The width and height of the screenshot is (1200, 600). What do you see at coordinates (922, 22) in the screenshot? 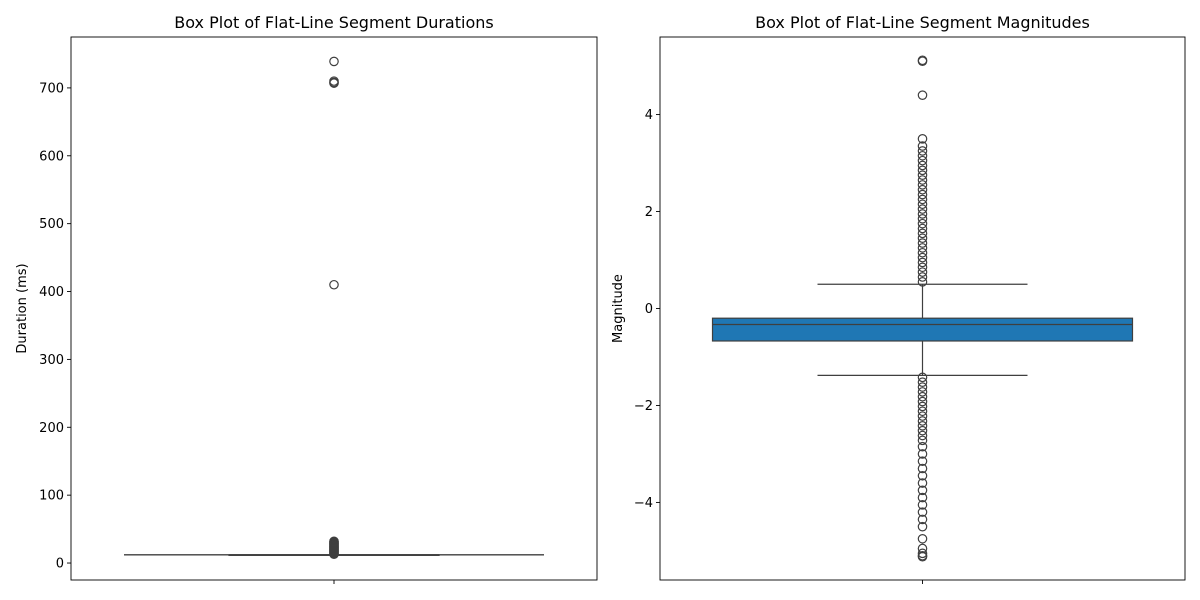
I see `chart-title: Box Plot of Flat-Line Segment Magnitudes` at bounding box center [922, 22].